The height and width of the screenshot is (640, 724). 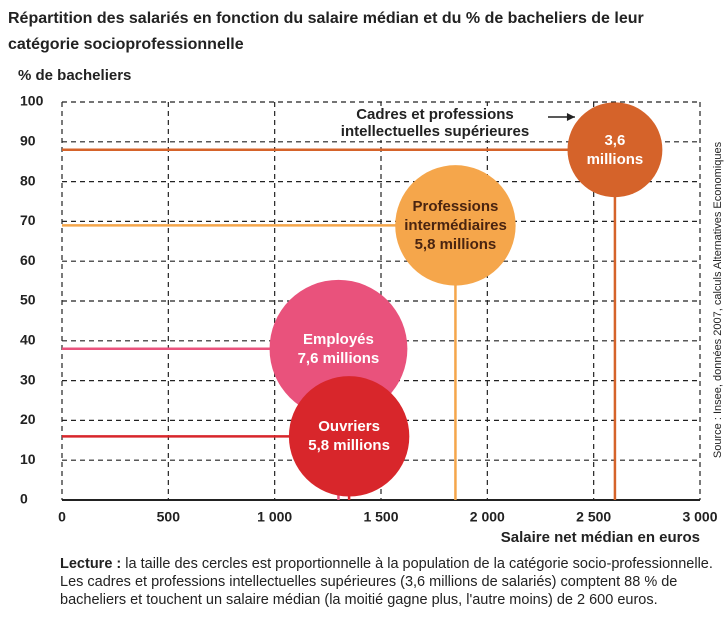 I want to click on x-tick-label: 1 500, so click(x=380, y=517).